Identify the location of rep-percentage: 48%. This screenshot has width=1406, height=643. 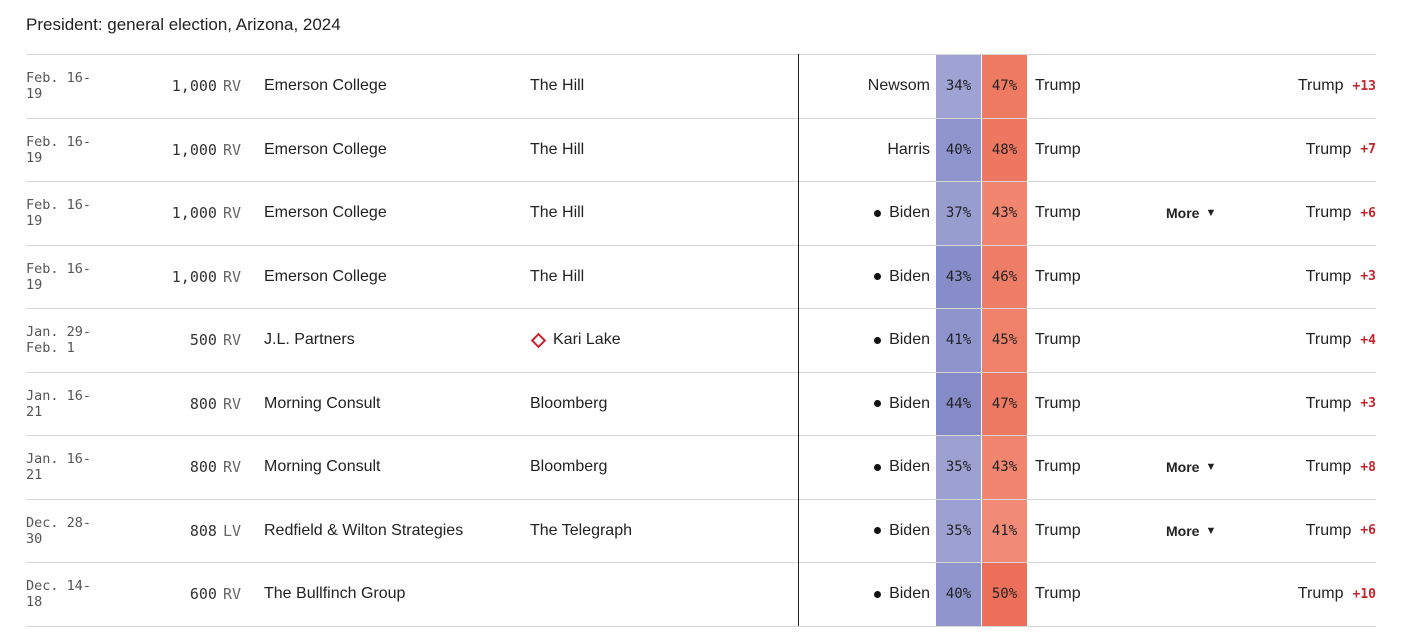
(1004, 149).